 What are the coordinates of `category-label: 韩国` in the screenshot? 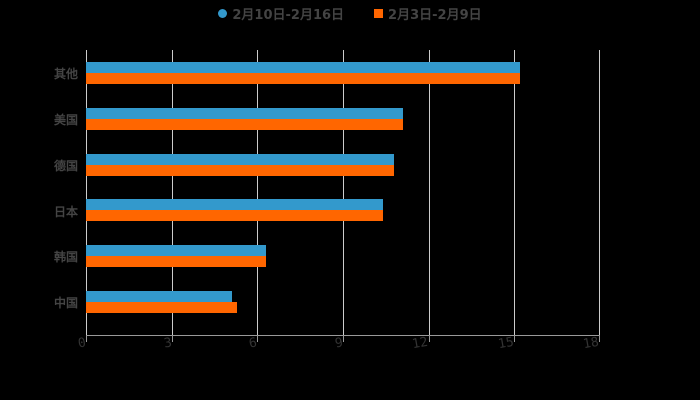 It's located at (65, 257).